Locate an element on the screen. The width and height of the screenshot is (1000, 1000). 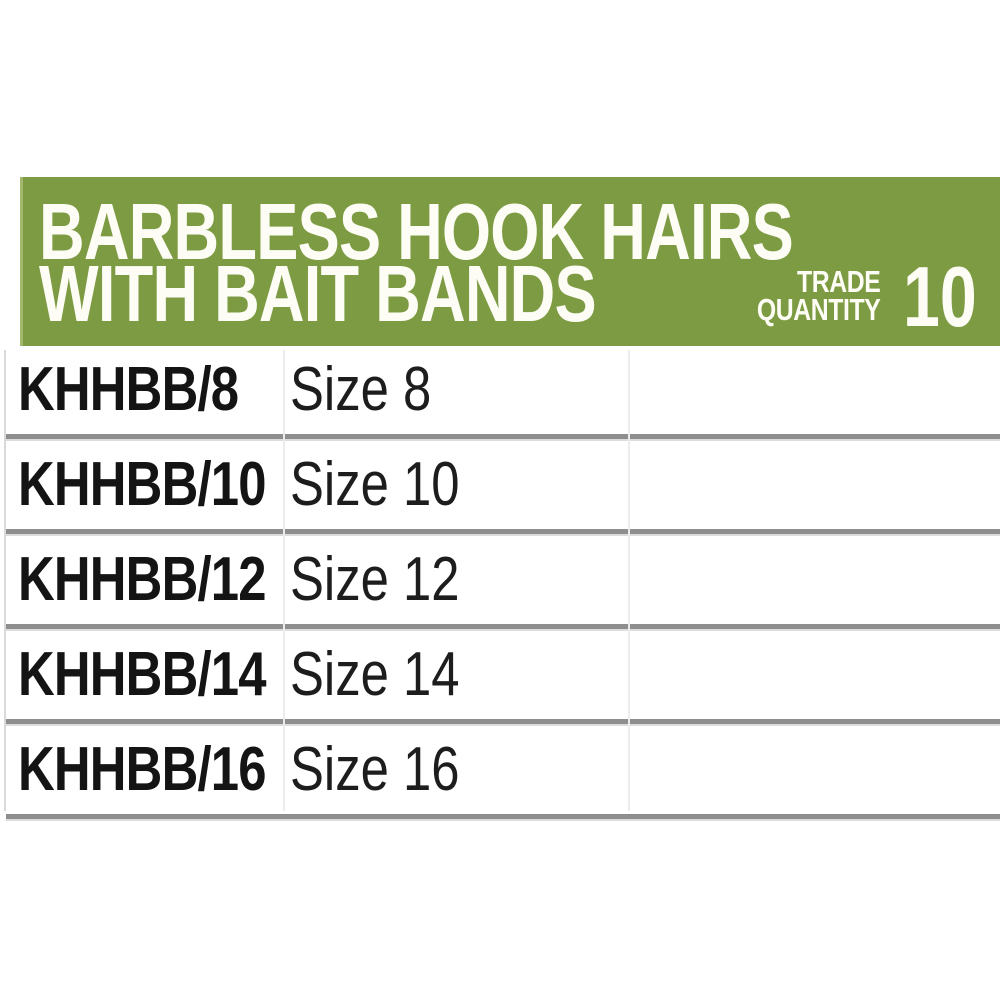
product-title-line2: WITH BAIT BANDS is located at coordinates (318, 293).